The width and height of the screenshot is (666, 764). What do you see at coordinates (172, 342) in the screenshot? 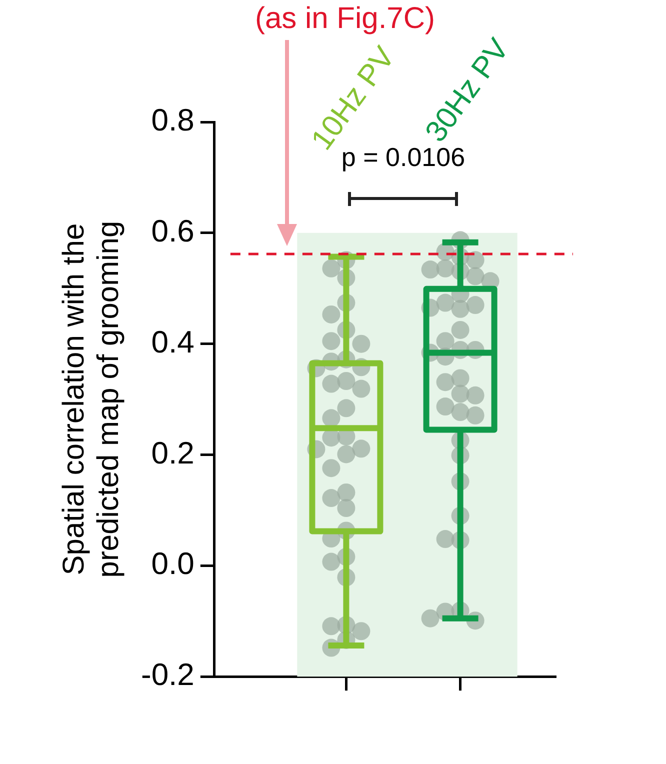
I see `y-tick-label: 0.4` at bounding box center [172, 342].